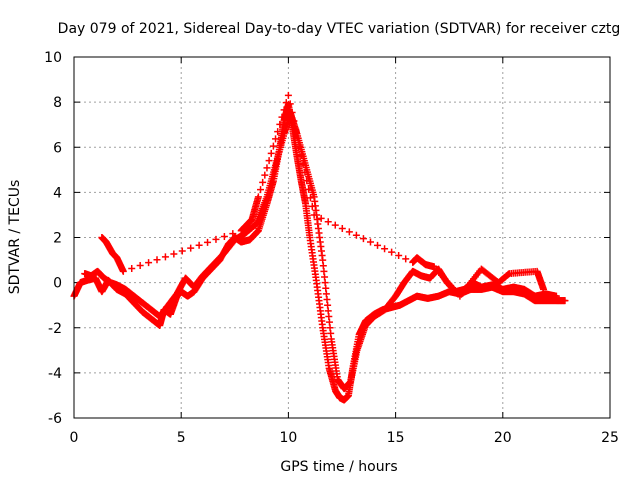 This screenshot has height=480, width=640. What do you see at coordinates (55, 329) in the screenshot?
I see `y-tick-label: -2` at bounding box center [55, 329].